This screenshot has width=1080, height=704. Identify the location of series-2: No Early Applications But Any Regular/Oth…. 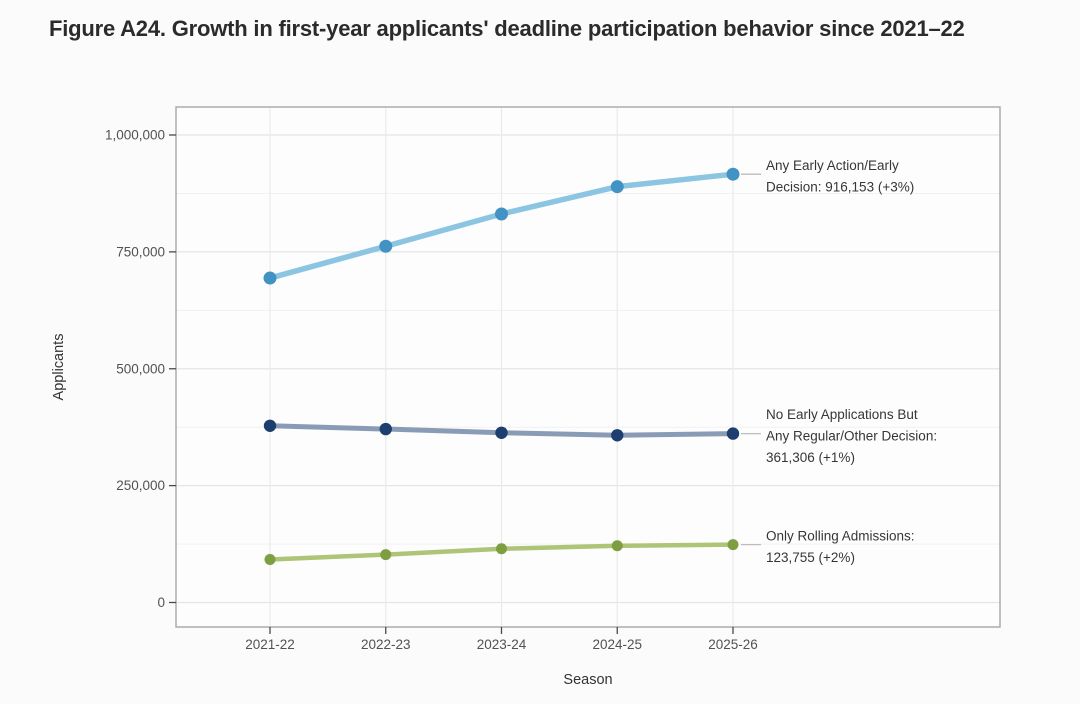
(600, 436).